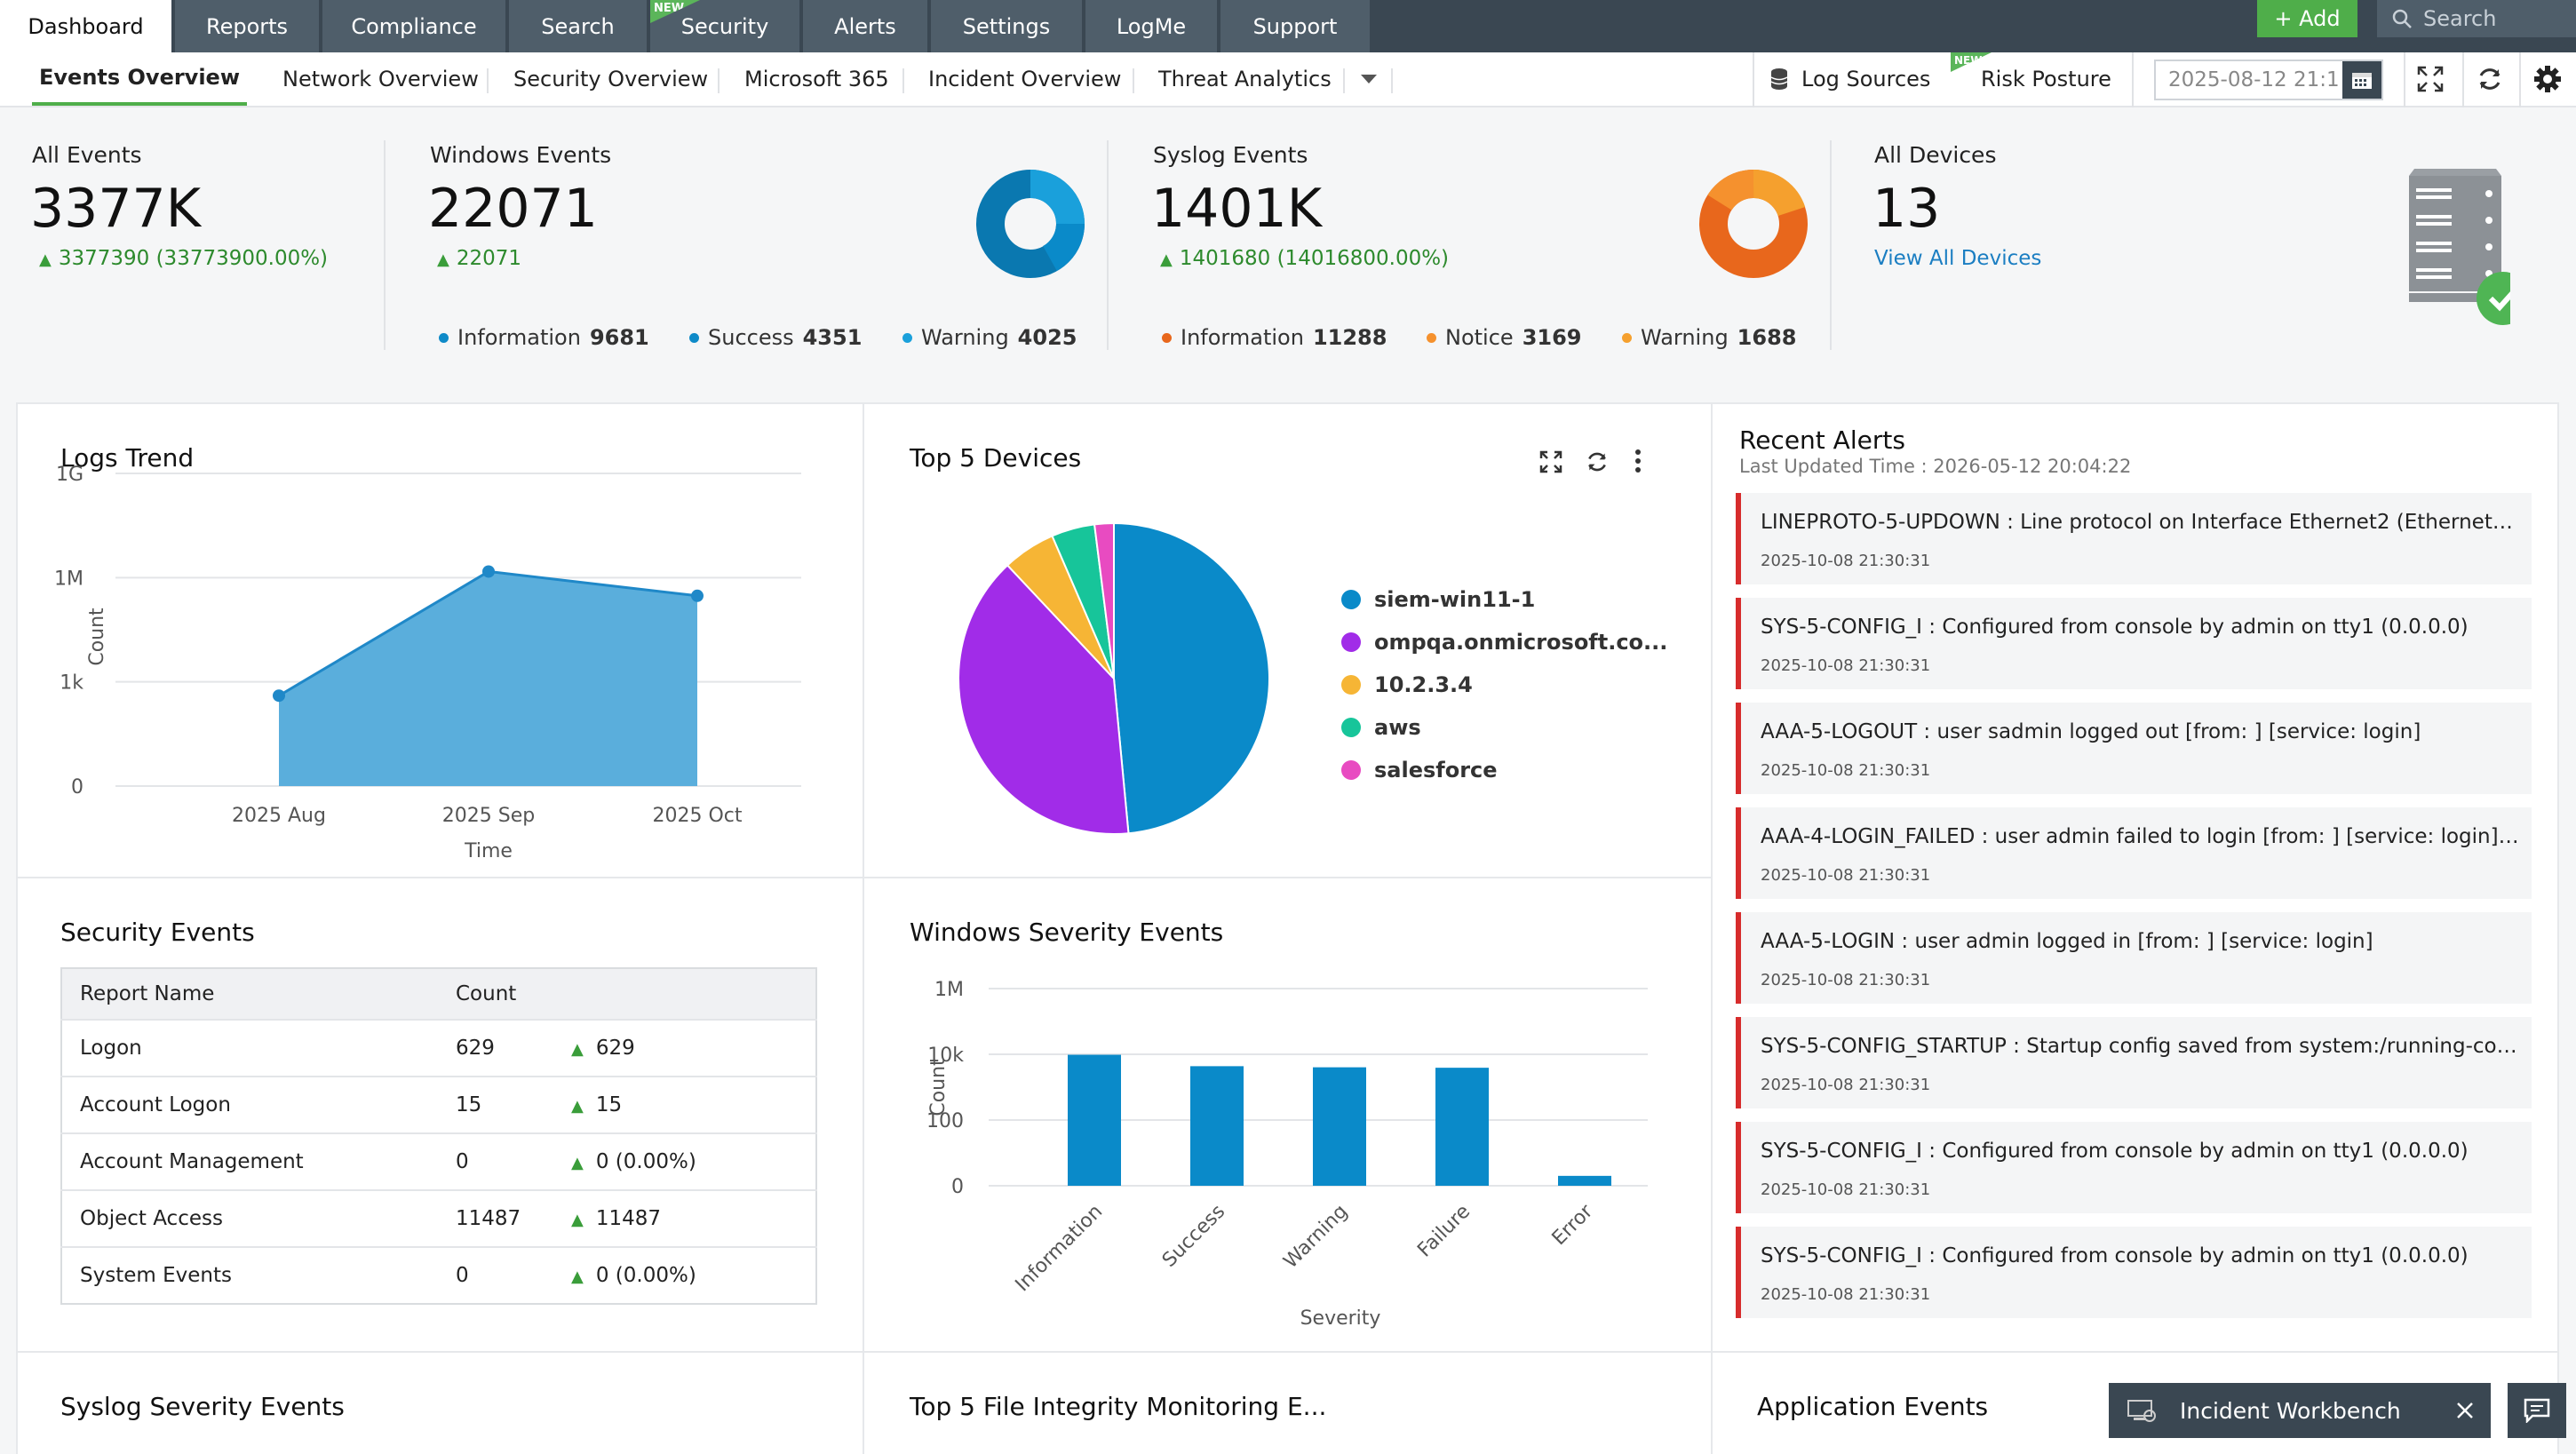 This screenshot has height=1454, width=2576. What do you see at coordinates (2039, 79) in the screenshot?
I see `risk-posture-button: NEW Risk Posture` at bounding box center [2039, 79].